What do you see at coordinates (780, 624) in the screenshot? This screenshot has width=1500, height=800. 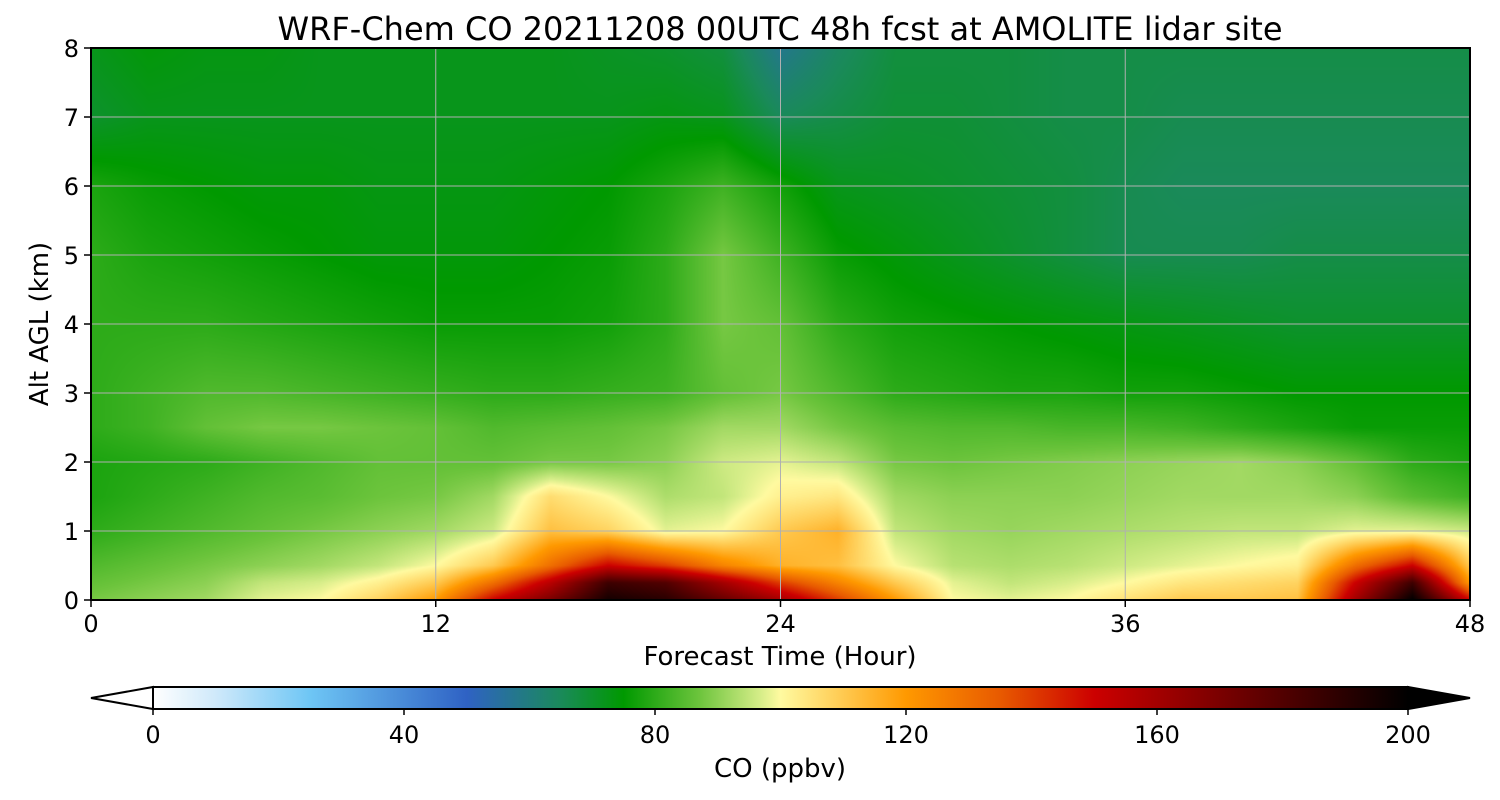 I see `x-tick-label: 24` at bounding box center [780, 624].